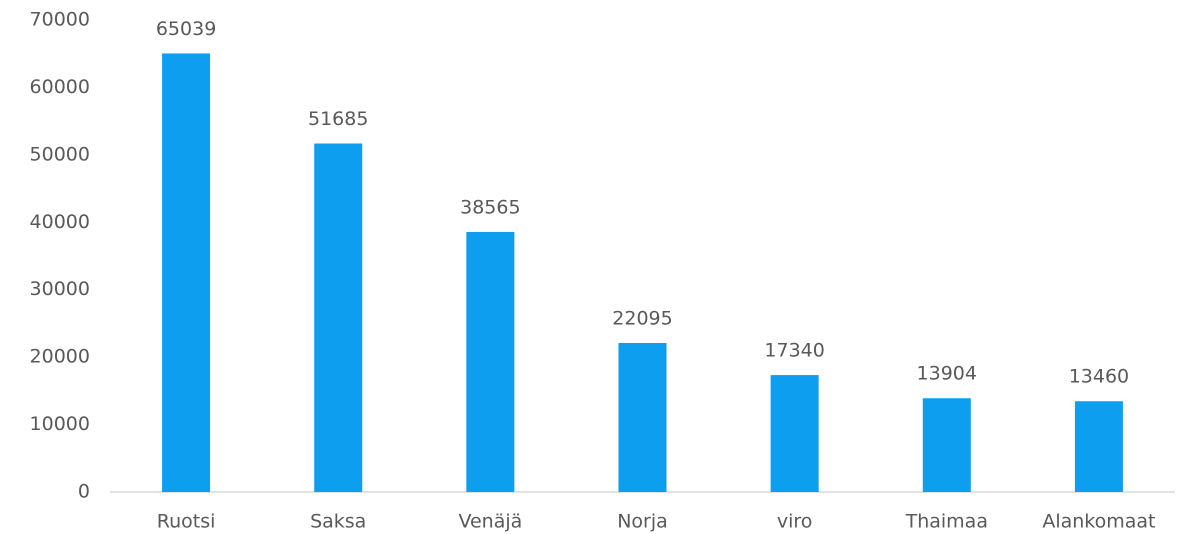 This screenshot has width=1183, height=534. I want to click on y-tick-label: 60000, so click(60, 87).